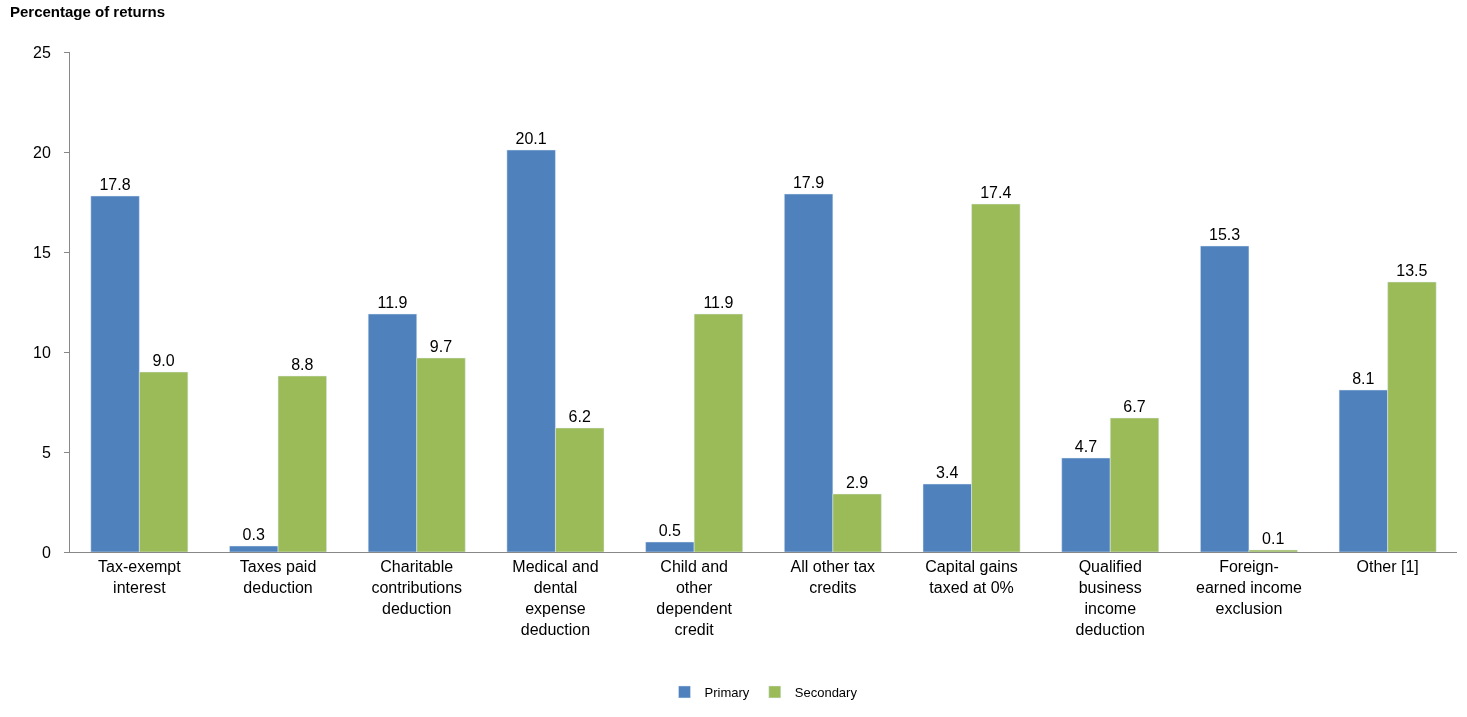 This screenshot has height=717, width=1467. Describe the element at coordinates (140, 577) in the screenshot. I see `x-tick-label: Tax-exempt interest` at that location.